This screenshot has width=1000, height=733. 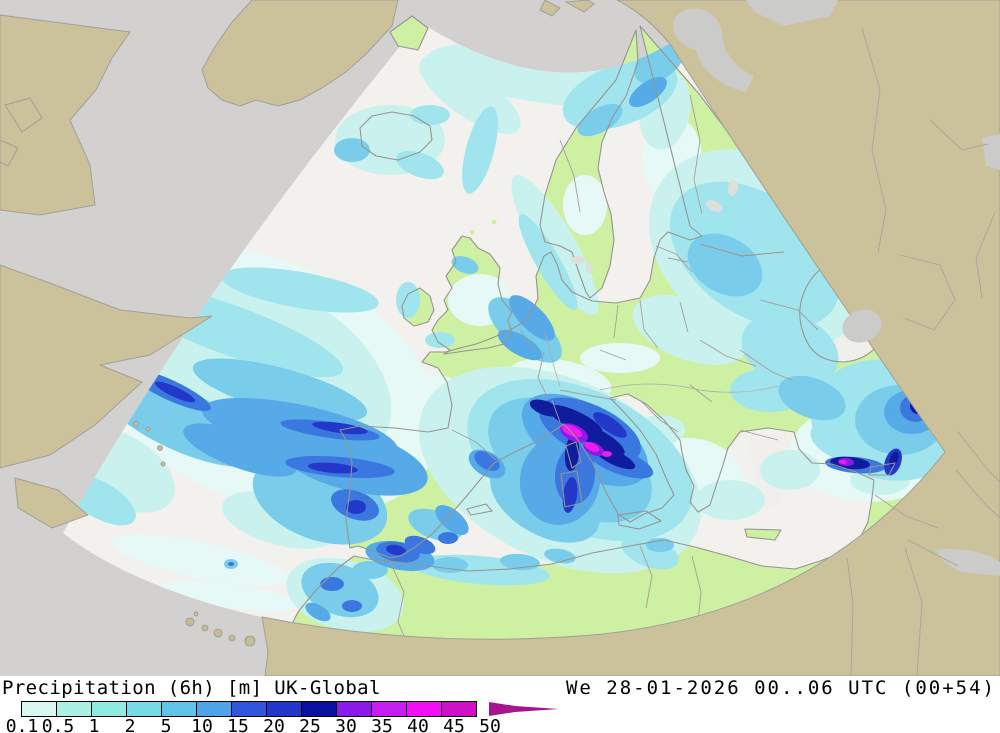 What do you see at coordinates (238, 724) in the screenshot?
I see `legend-tick-label: 15` at bounding box center [238, 724].